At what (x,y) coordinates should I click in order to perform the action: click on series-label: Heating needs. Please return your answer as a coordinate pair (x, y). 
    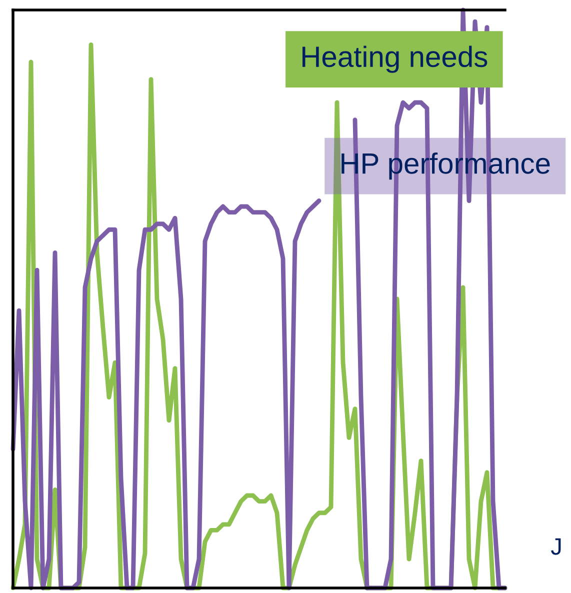
    Looking at the image, I should click on (395, 59).